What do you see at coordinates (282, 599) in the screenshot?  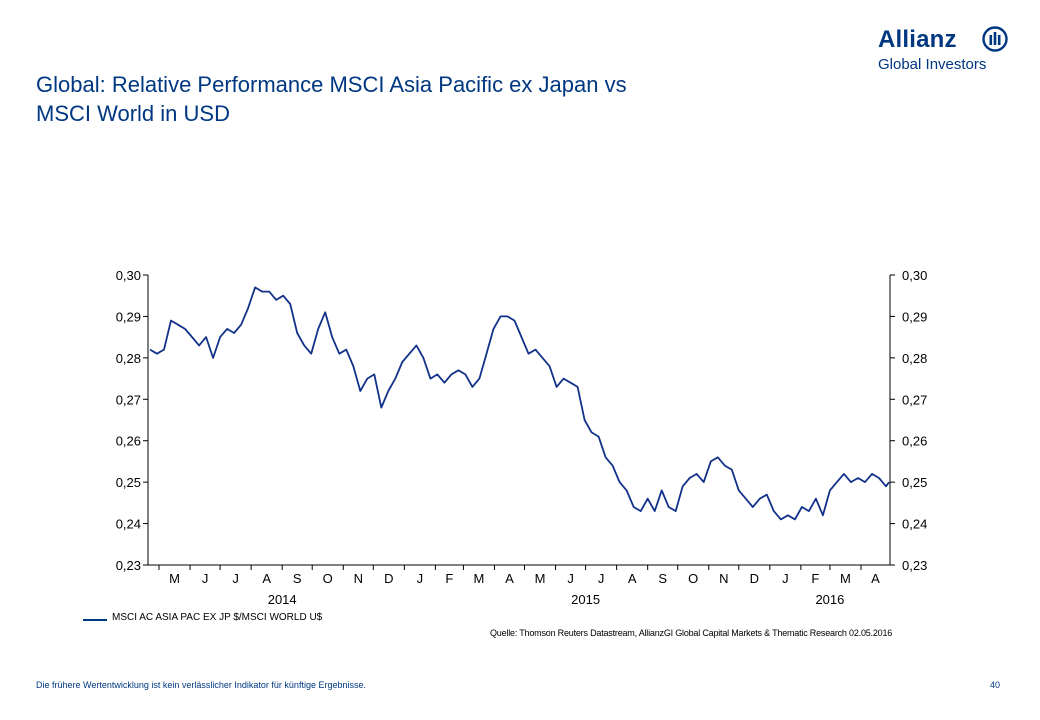 I see `x-tick-label-year: 2014` at bounding box center [282, 599].